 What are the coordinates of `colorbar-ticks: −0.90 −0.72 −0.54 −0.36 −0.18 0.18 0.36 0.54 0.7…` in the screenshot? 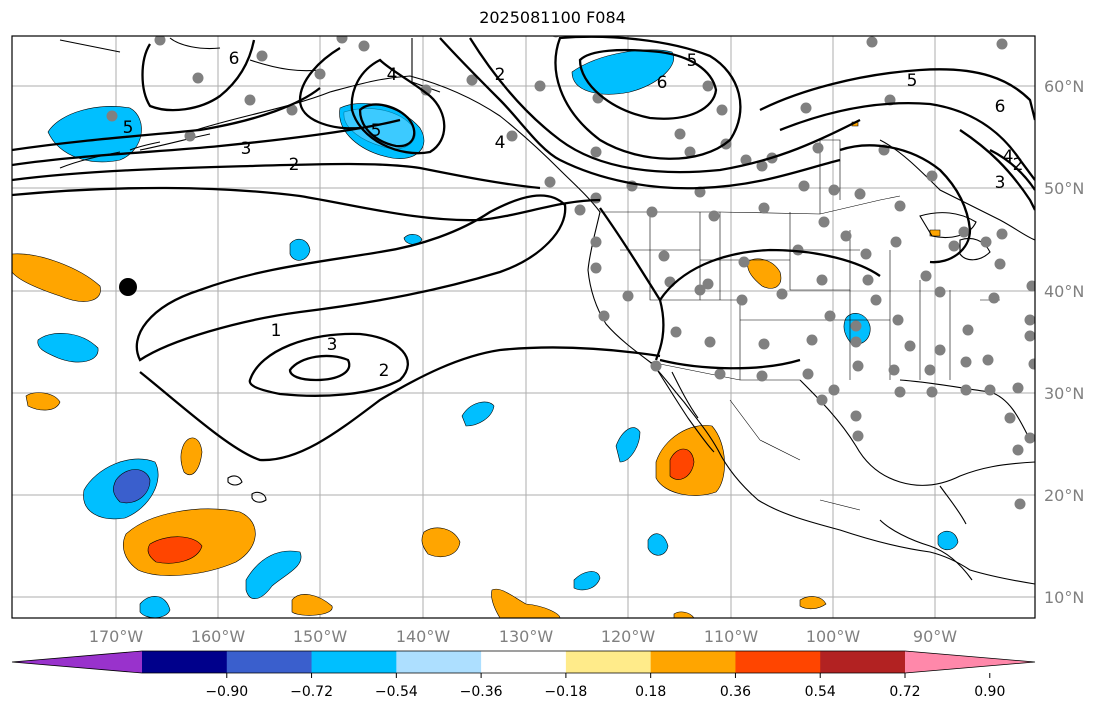 It's located at (605, 686).